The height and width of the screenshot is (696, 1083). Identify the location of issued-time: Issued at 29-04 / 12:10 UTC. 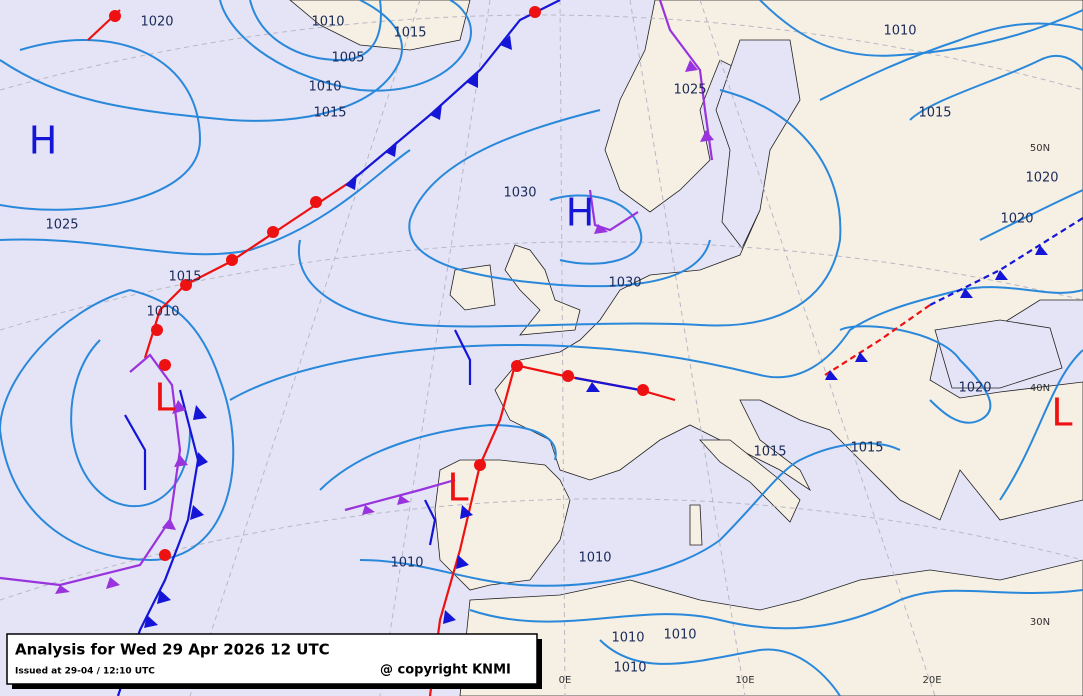
(85, 672).